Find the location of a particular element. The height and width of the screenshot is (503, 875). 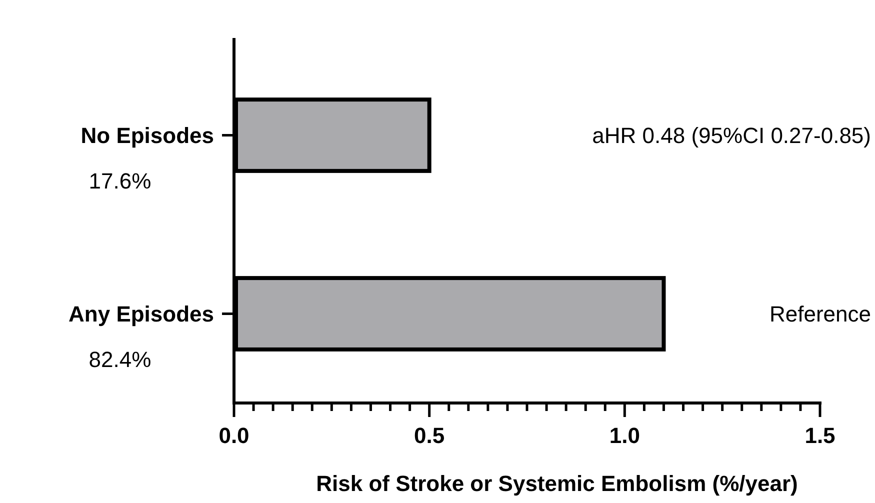

x-axis-title: Risk of Stroke or Systemic Embolism (%/year) is located at coordinates (557, 483).